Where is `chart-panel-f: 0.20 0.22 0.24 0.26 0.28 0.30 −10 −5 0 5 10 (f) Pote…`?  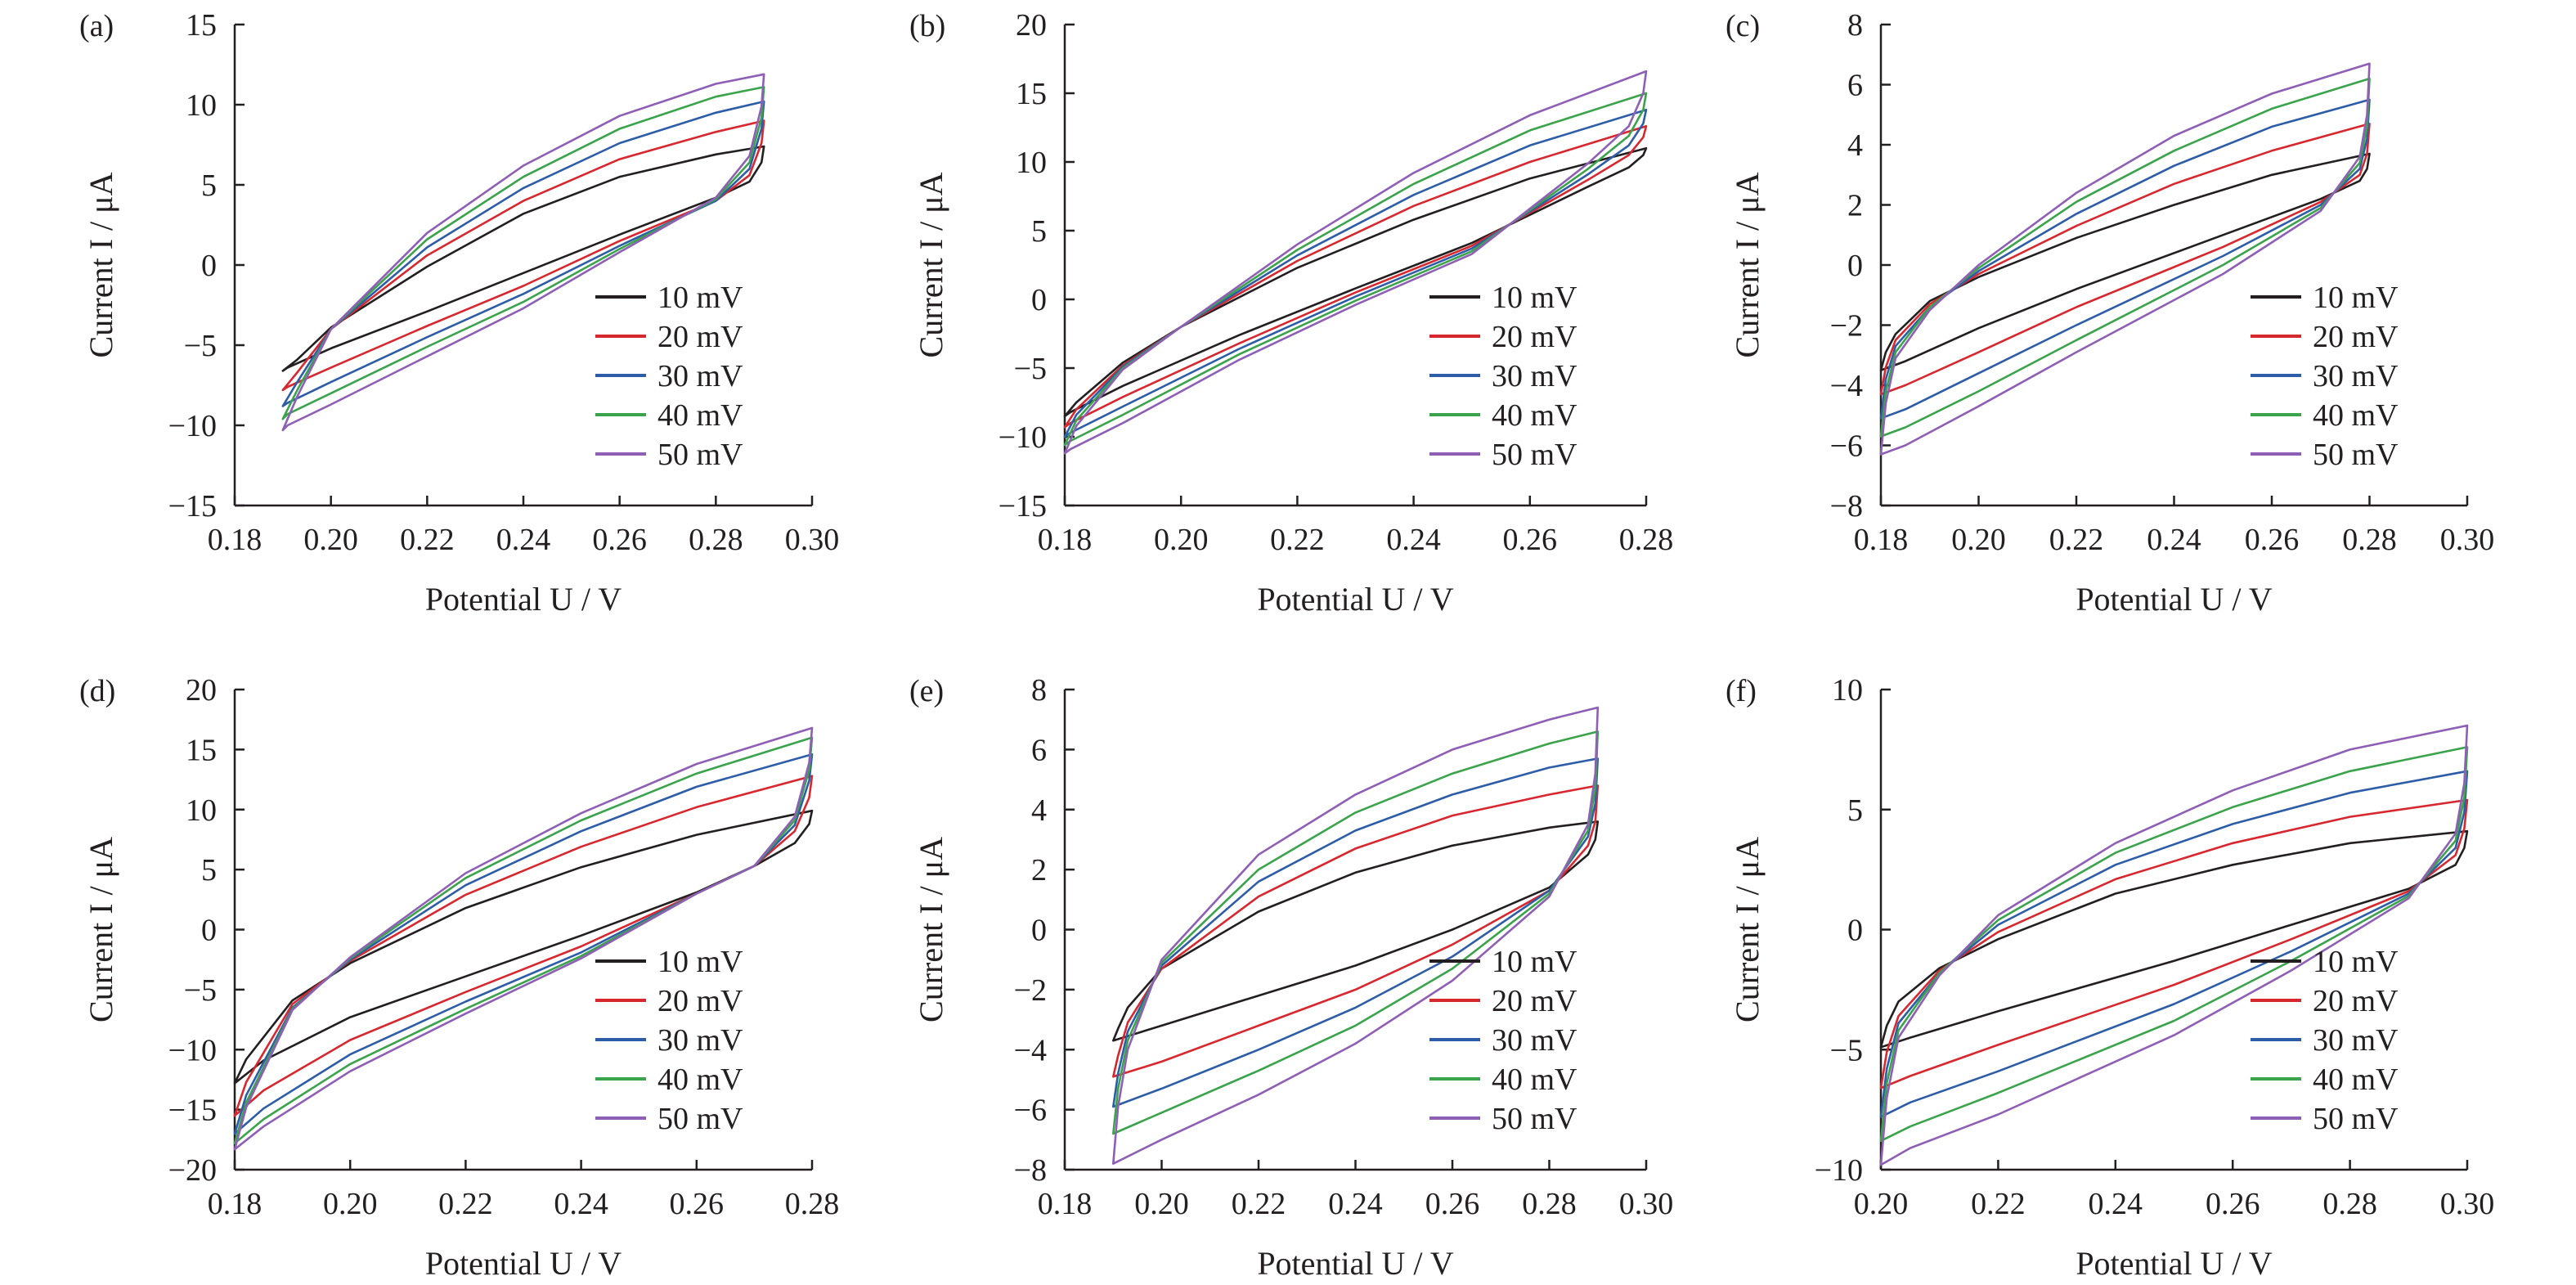
chart-panel-f: 0.20 0.22 0.24 0.26 0.28 0.30 −10 −5 0 5 10 (f) Pote… is located at coordinates (2110, 977).